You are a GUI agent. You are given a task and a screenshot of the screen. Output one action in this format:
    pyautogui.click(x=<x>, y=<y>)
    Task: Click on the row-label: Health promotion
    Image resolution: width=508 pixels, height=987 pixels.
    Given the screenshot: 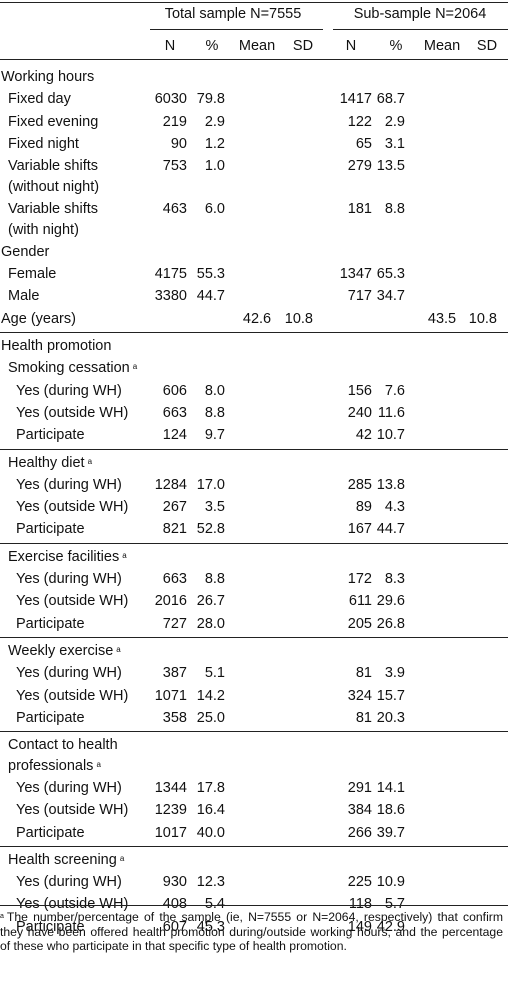 What is the action you would take?
    pyautogui.click(x=56, y=346)
    